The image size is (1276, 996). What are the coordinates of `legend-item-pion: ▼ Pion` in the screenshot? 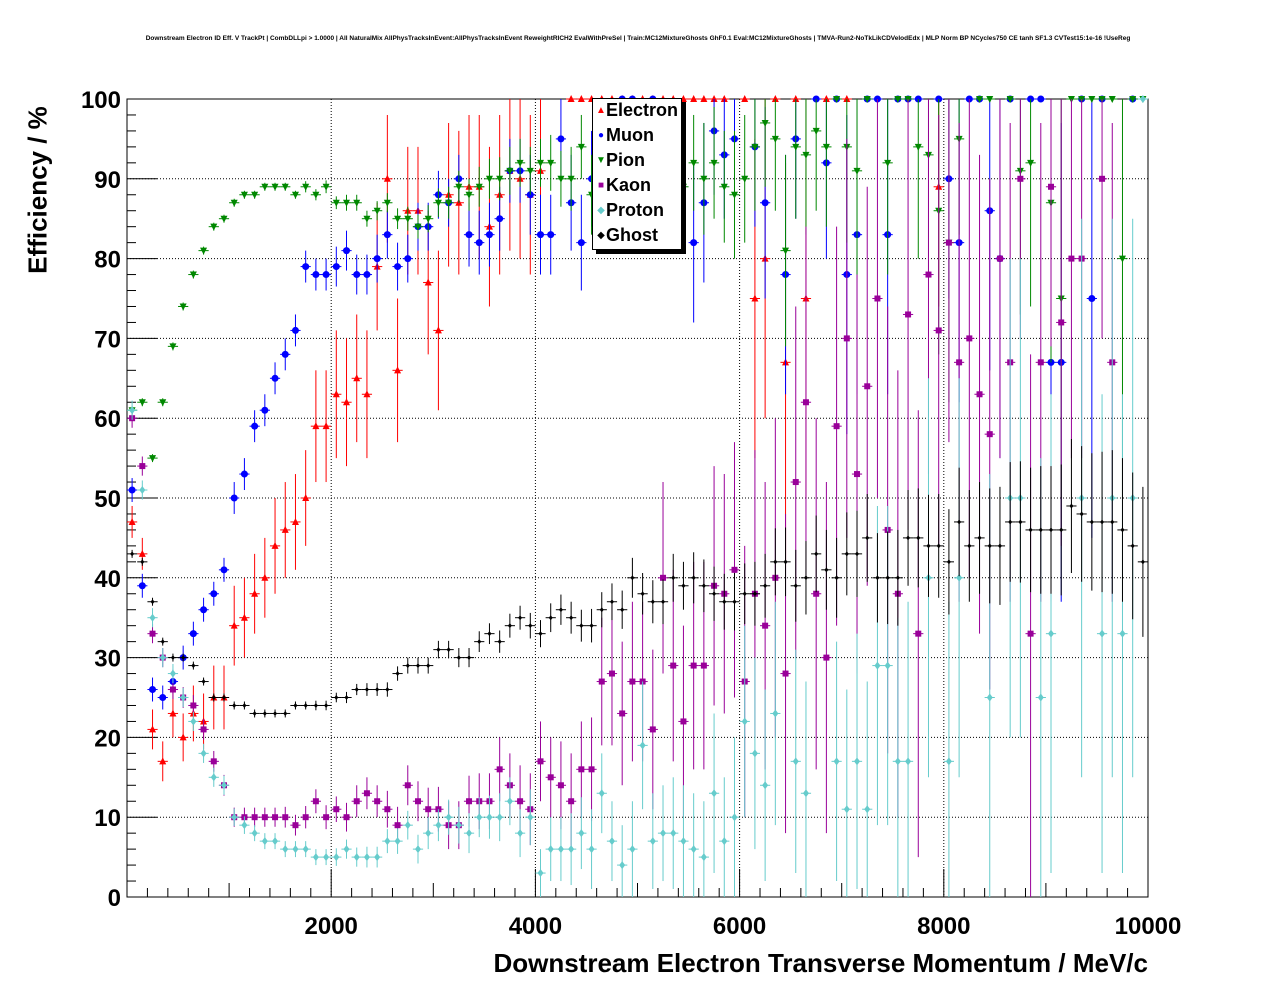 It's located at (637, 161).